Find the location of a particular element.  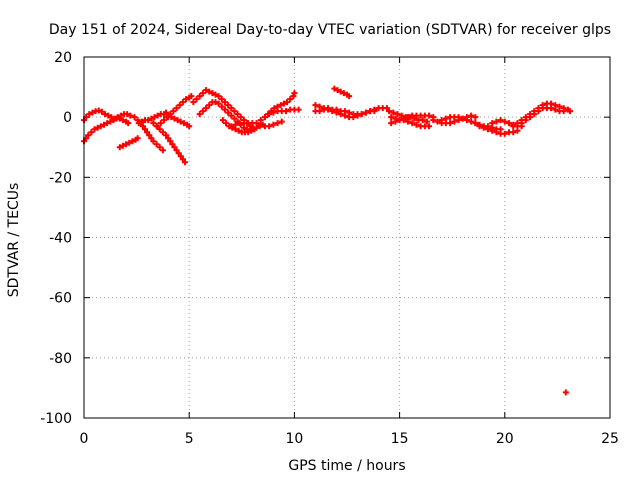

series-arc-y is located at coordinates (542, 115).